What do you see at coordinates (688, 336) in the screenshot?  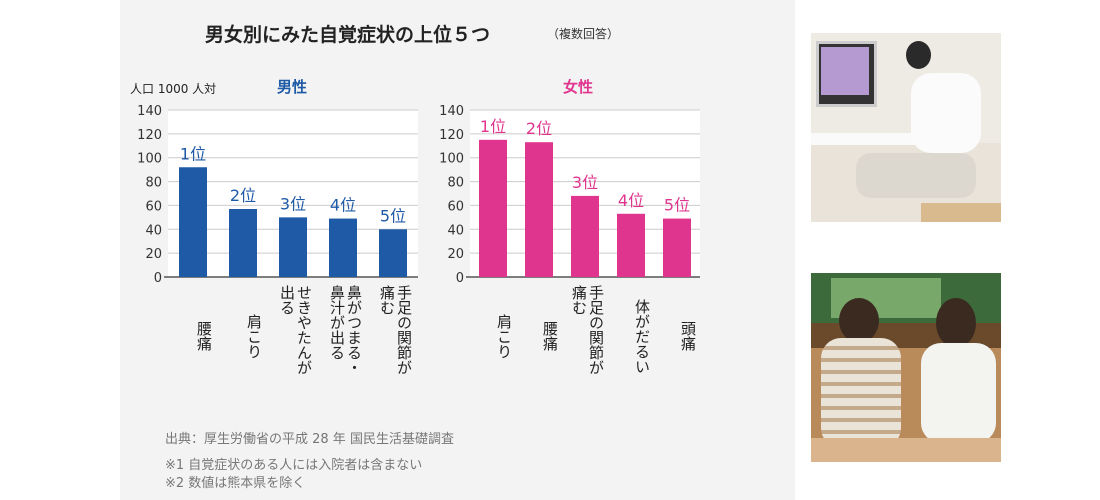 I see `x-tick-label: 頭痛` at bounding box center [688, 336].